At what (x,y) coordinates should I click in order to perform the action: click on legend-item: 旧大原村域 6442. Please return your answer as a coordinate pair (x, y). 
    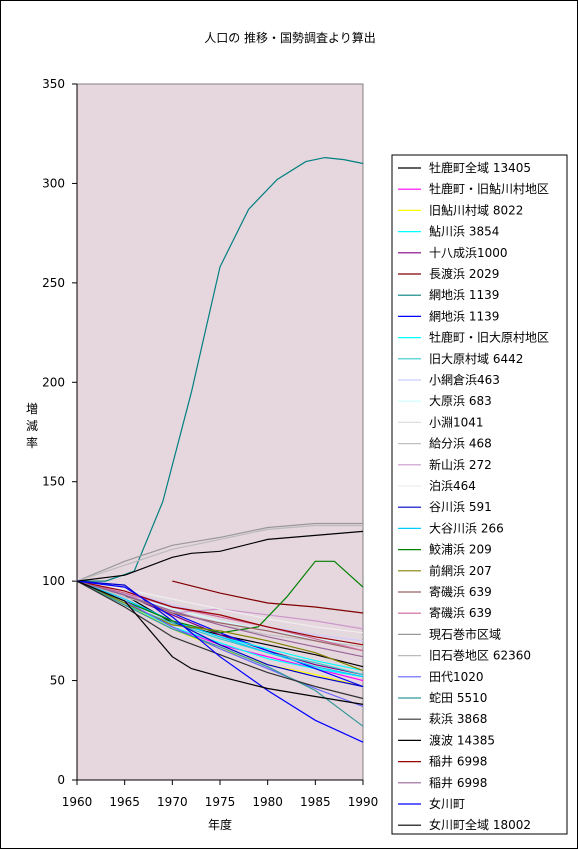
    Looking at the image, I should click on (460, 359).